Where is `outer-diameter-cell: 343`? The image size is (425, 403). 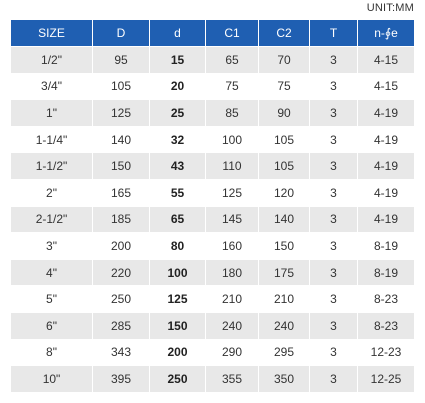
outer-diameter-cell: 343 is located at coordinates (121, 352).